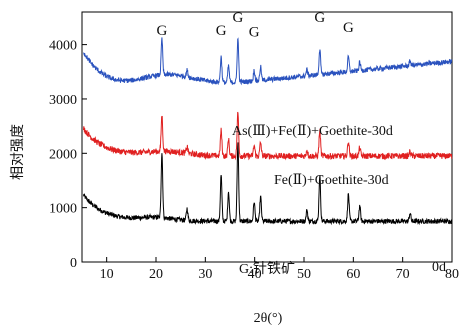  Describe the element at coordinates (255, 274) in the screenshot. I see `x-tick-label: 40` at that location.